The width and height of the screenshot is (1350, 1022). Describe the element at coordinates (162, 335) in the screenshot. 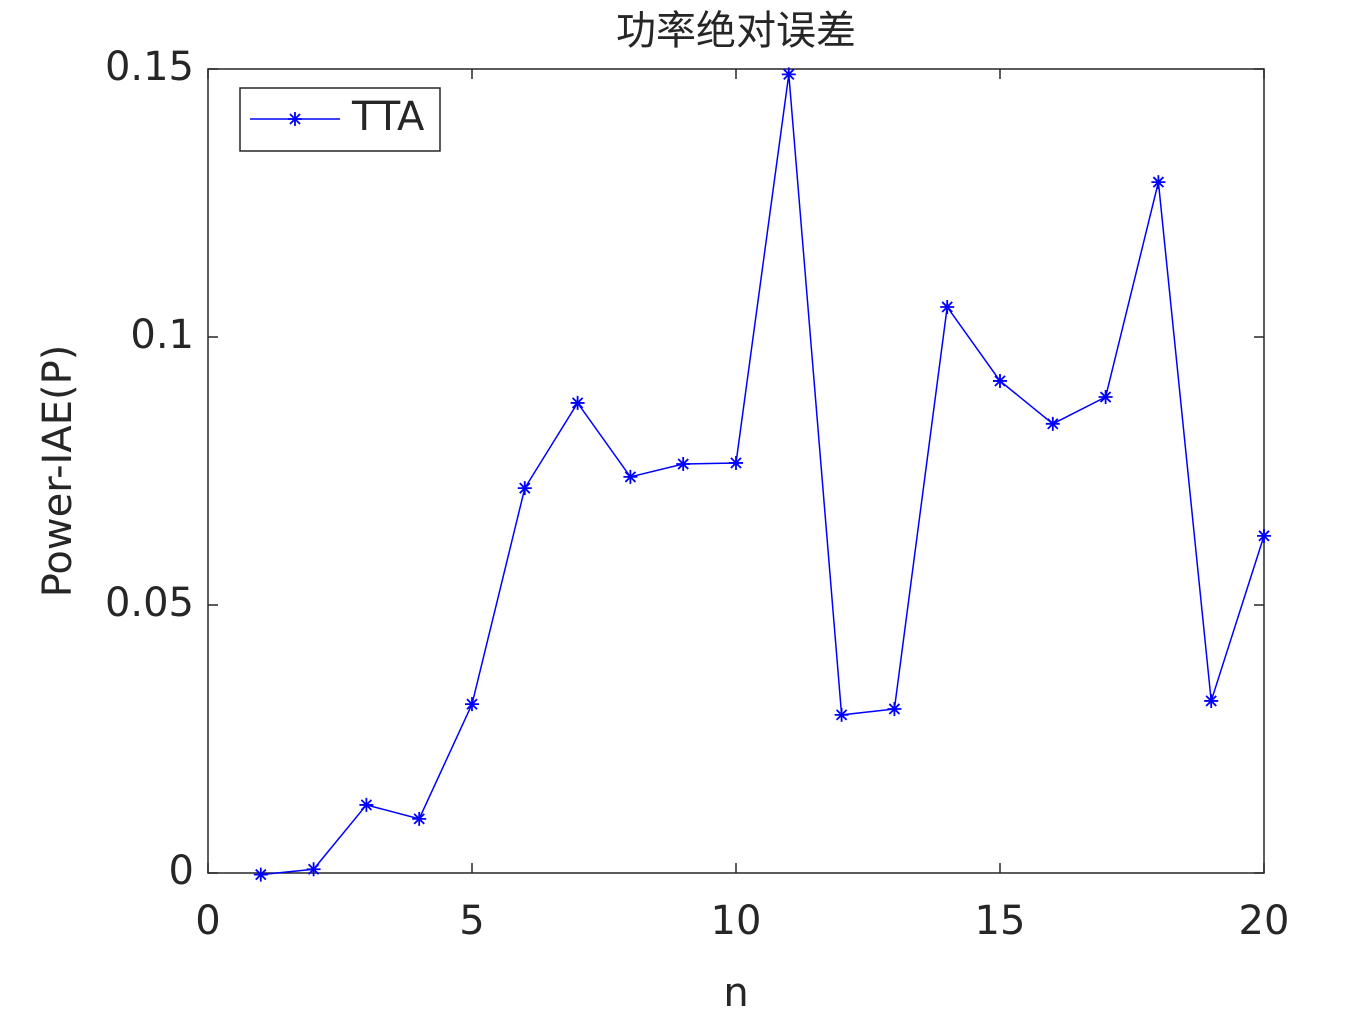

I see `y-tick-label: 0.1` at that location.